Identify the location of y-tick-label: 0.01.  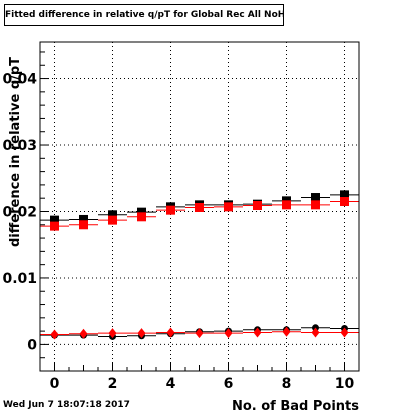
(19, 279).